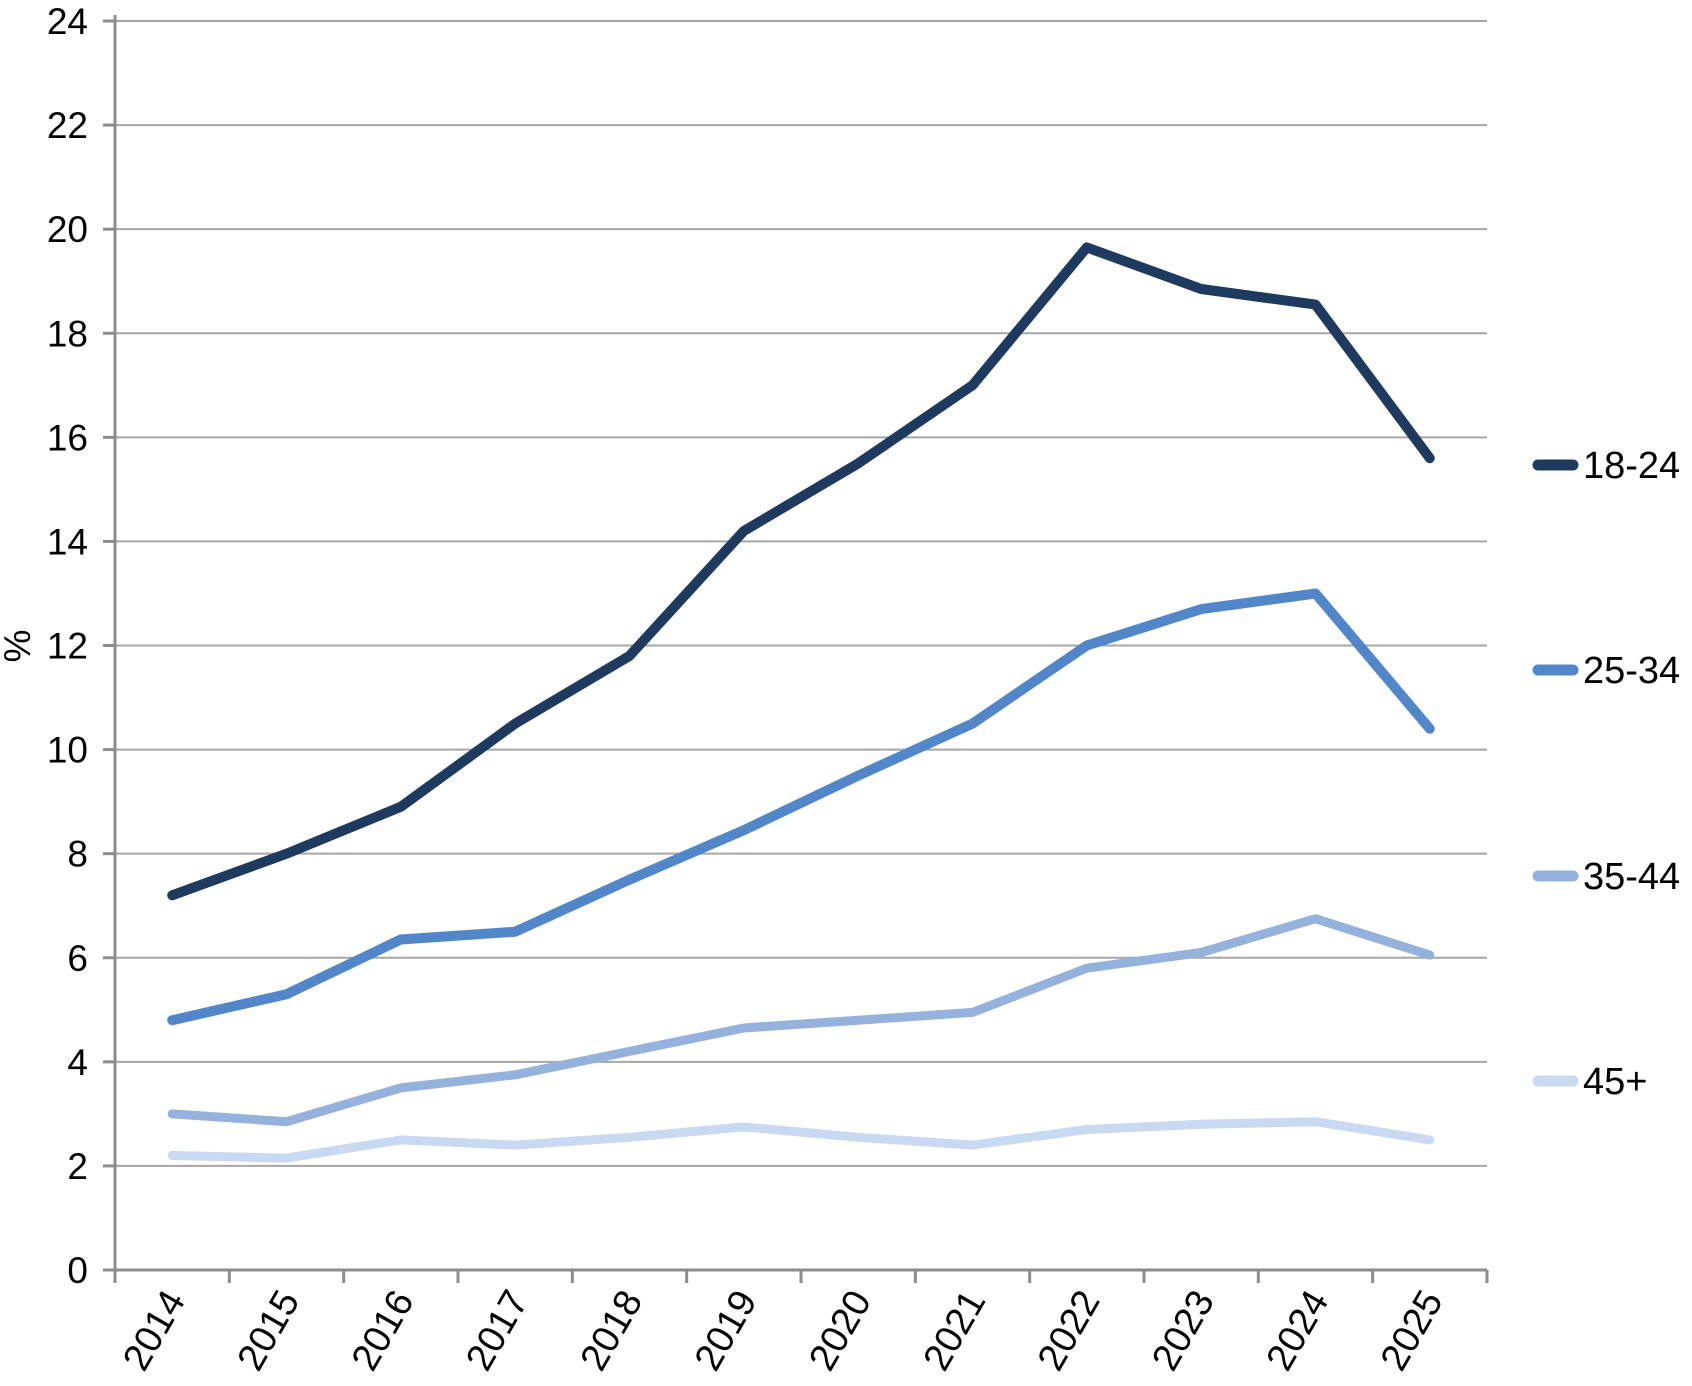  Describe the element at coordinates (77, 854) in the screenshot. I see `y-tick-label: 8` at that location.